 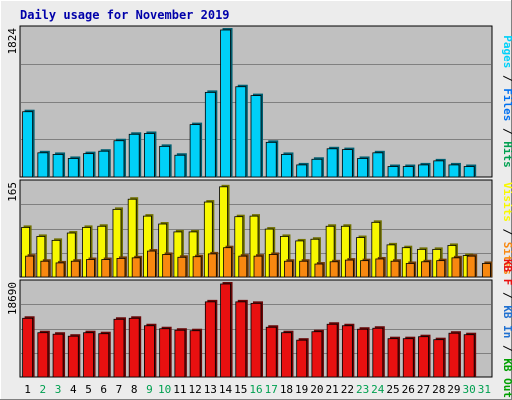 I want to click on day-label-26: 26, so click(x=408, y=389).